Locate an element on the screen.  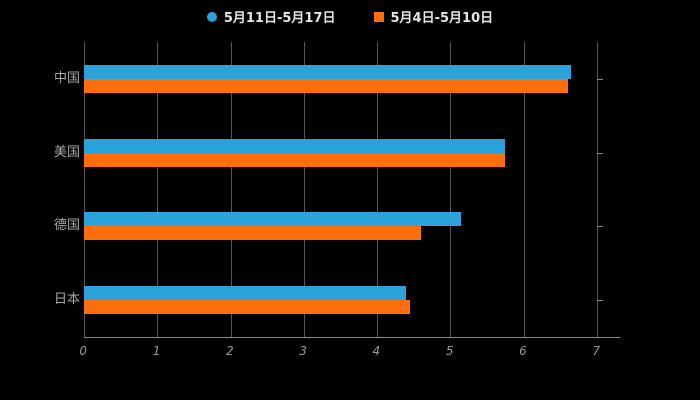
y-category-label-1: 美国 is located at coordinates (66, 152).